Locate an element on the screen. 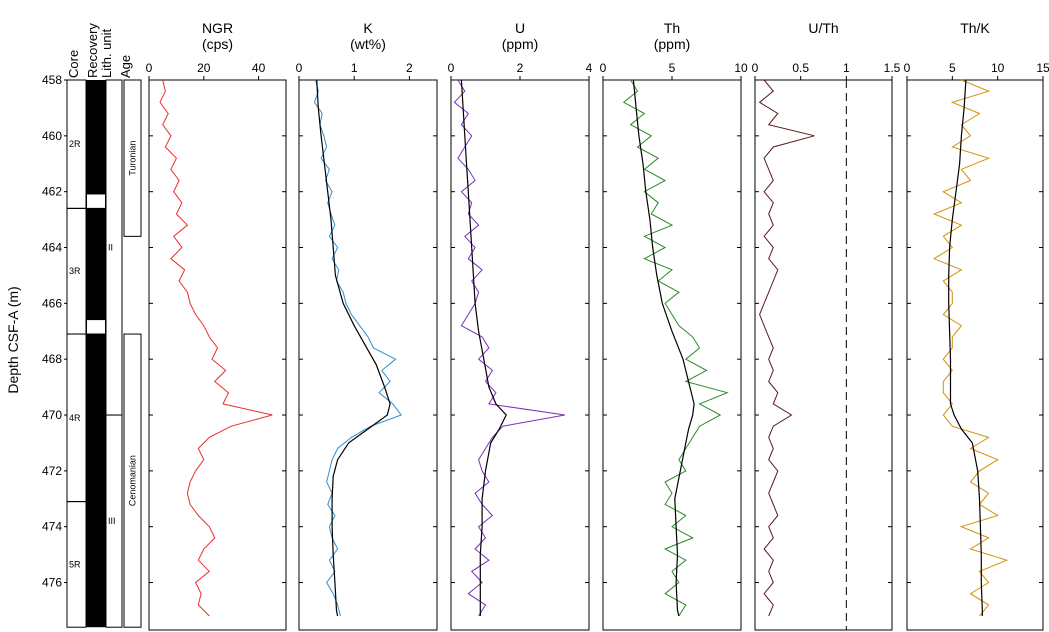  depth-tick-label: 464 is located at coordinates (52, 248).